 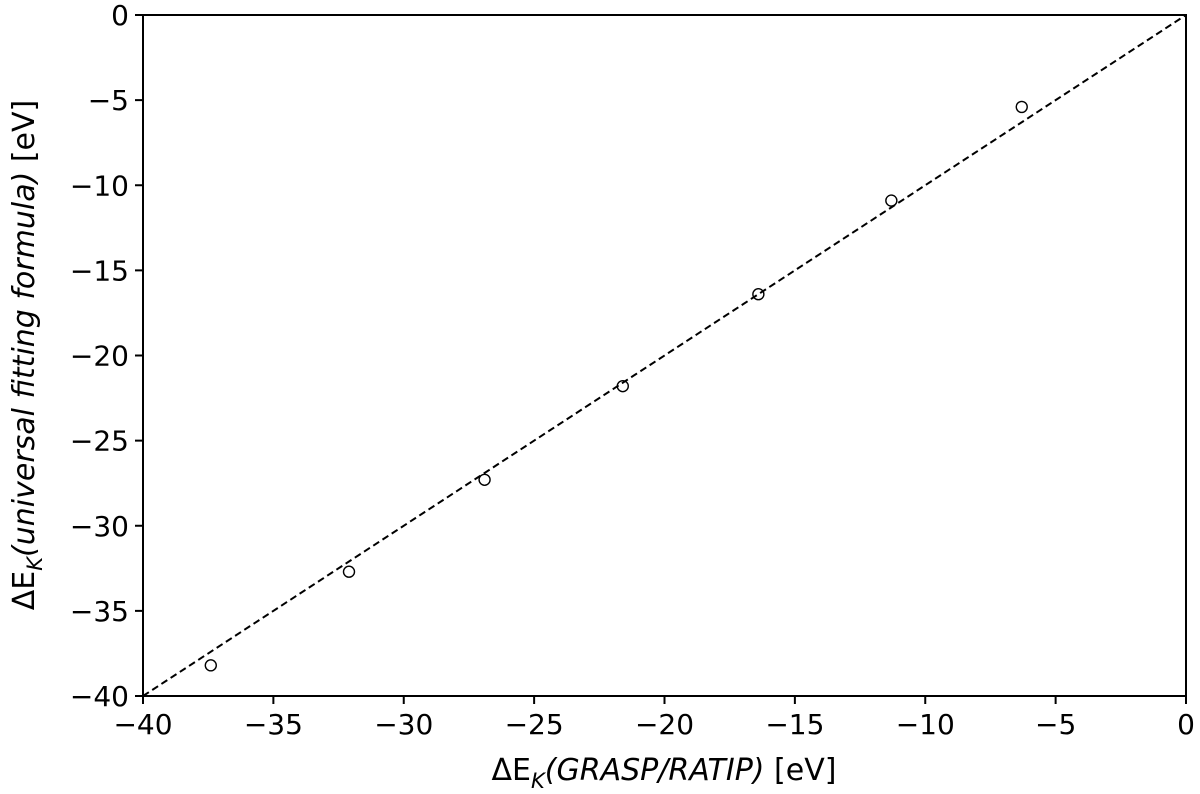 I want to click on y-axis-label-prefix: ΔE, so click(x=24, y=590).